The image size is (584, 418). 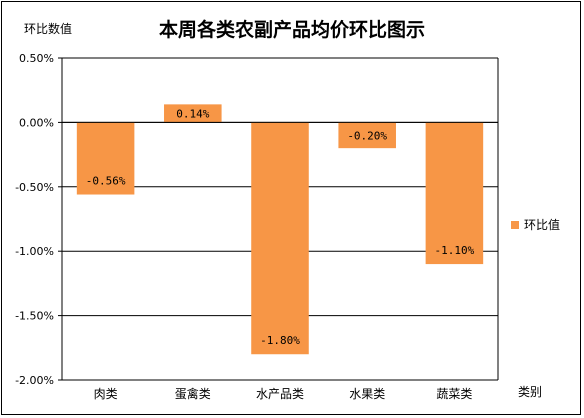 What do you see at coordinates (36, 58) in the screenshot?
I see `y-tick-label: 0.50%` at bounding box center [36, 58].